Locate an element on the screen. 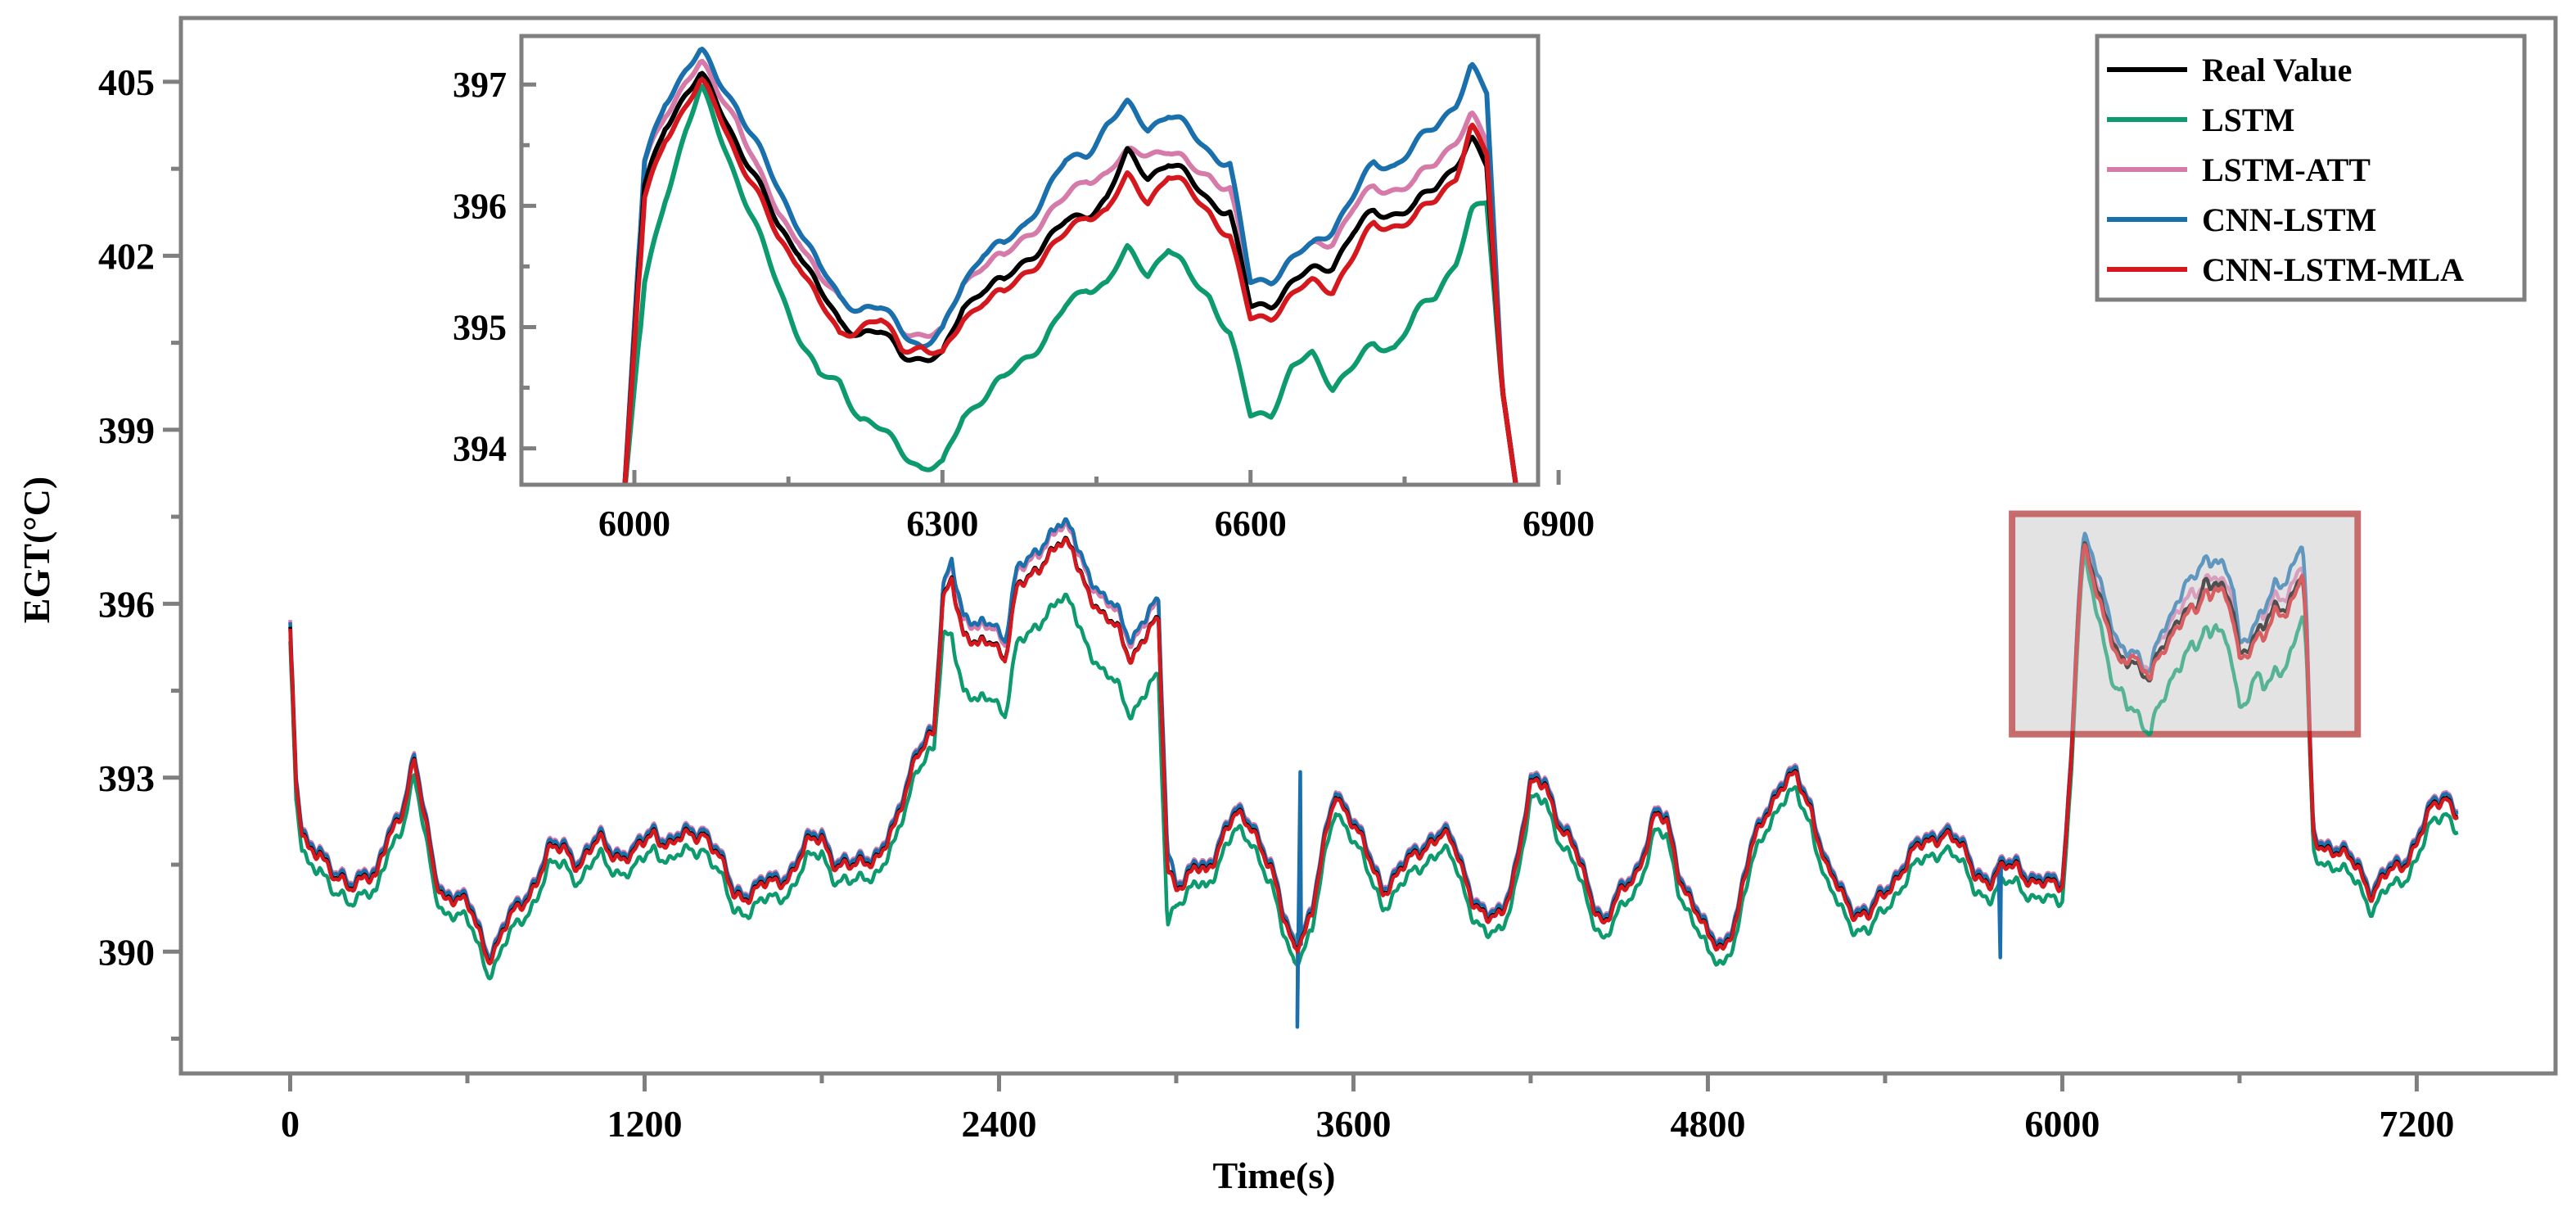 This screenshot has height=1211, width=2576. inset-y-tick-label: 394 is located at coordinates (480, 449).